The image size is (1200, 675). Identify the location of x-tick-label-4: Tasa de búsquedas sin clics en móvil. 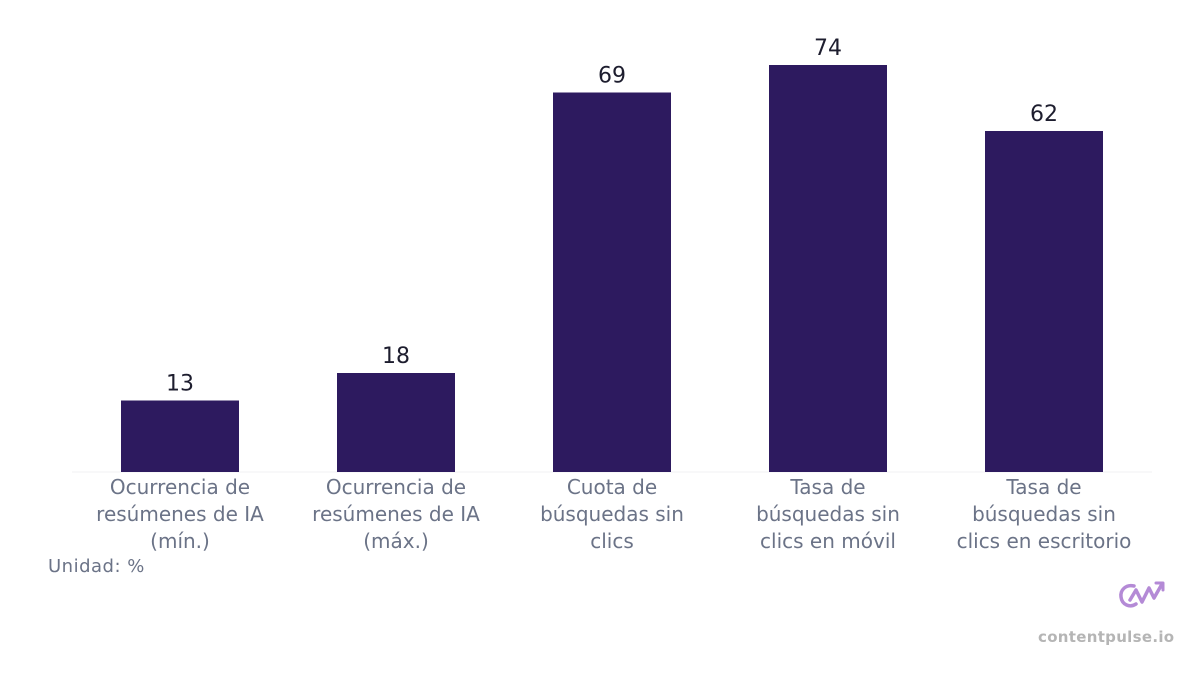
(828, 514).